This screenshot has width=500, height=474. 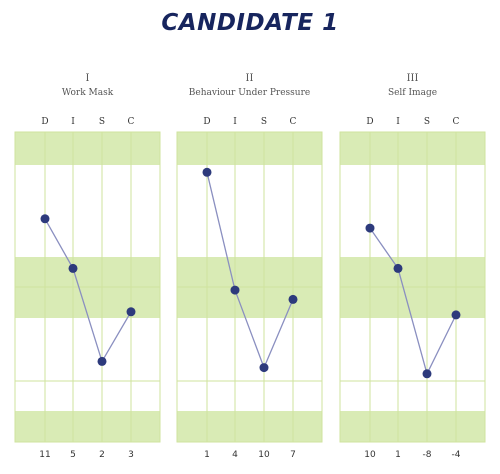 I want to click on score-label-d: 11, so click(x=44, y=455).